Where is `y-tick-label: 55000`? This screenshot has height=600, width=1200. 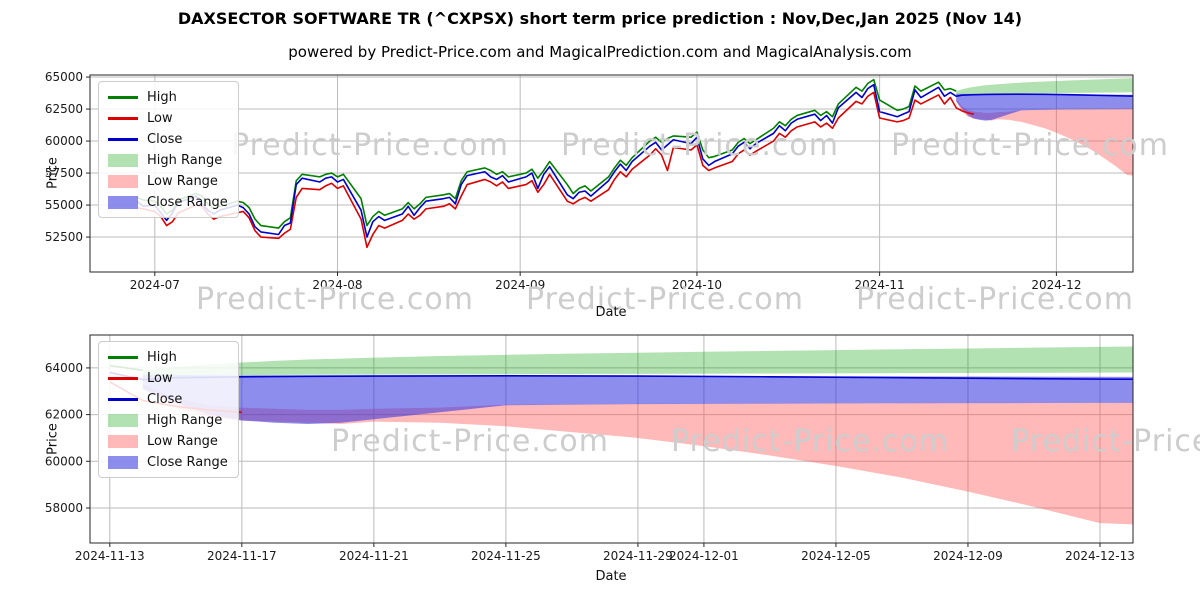
y-tick-label: 55000 is located at coordinates (64, 205).